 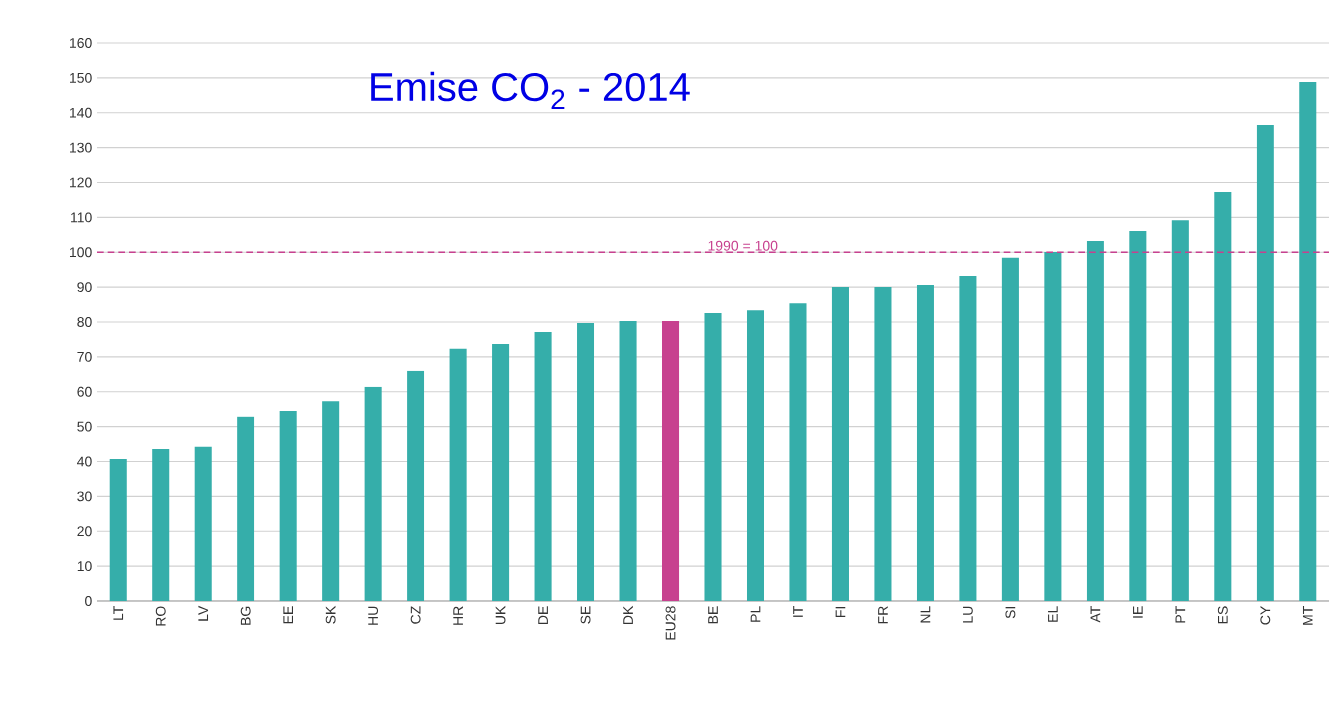 I want to click on x-tick-label: DE, so click(x=543, y=615).